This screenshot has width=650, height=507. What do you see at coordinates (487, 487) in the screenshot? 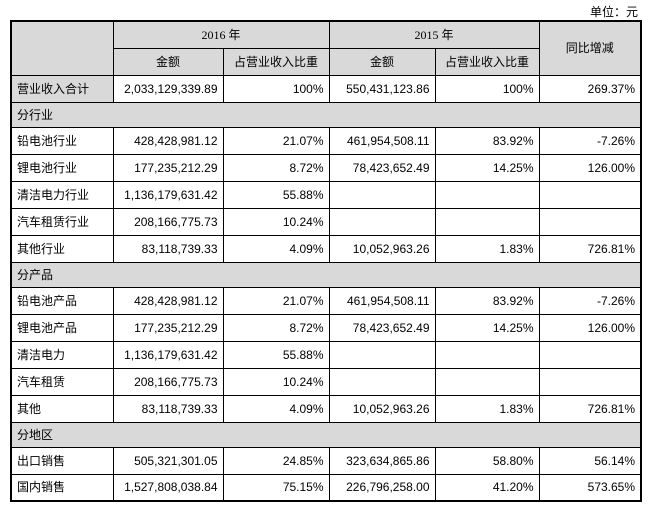
I see `proportion-2015: 41.20%` at bounding box center [487, 487].